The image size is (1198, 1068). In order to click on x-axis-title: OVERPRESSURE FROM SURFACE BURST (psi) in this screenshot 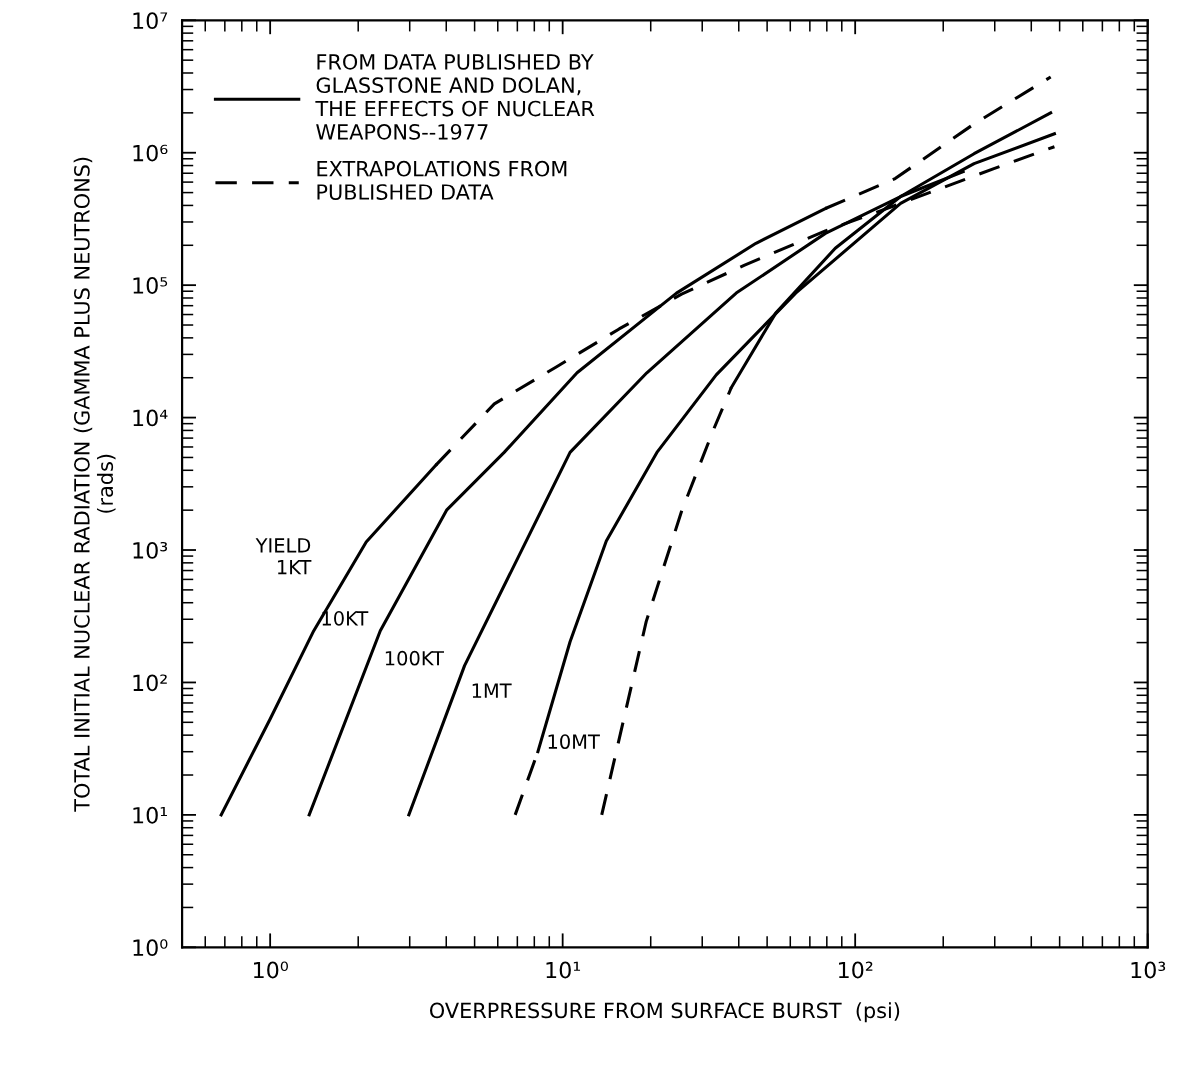, I will do `click(665, 1012)`.